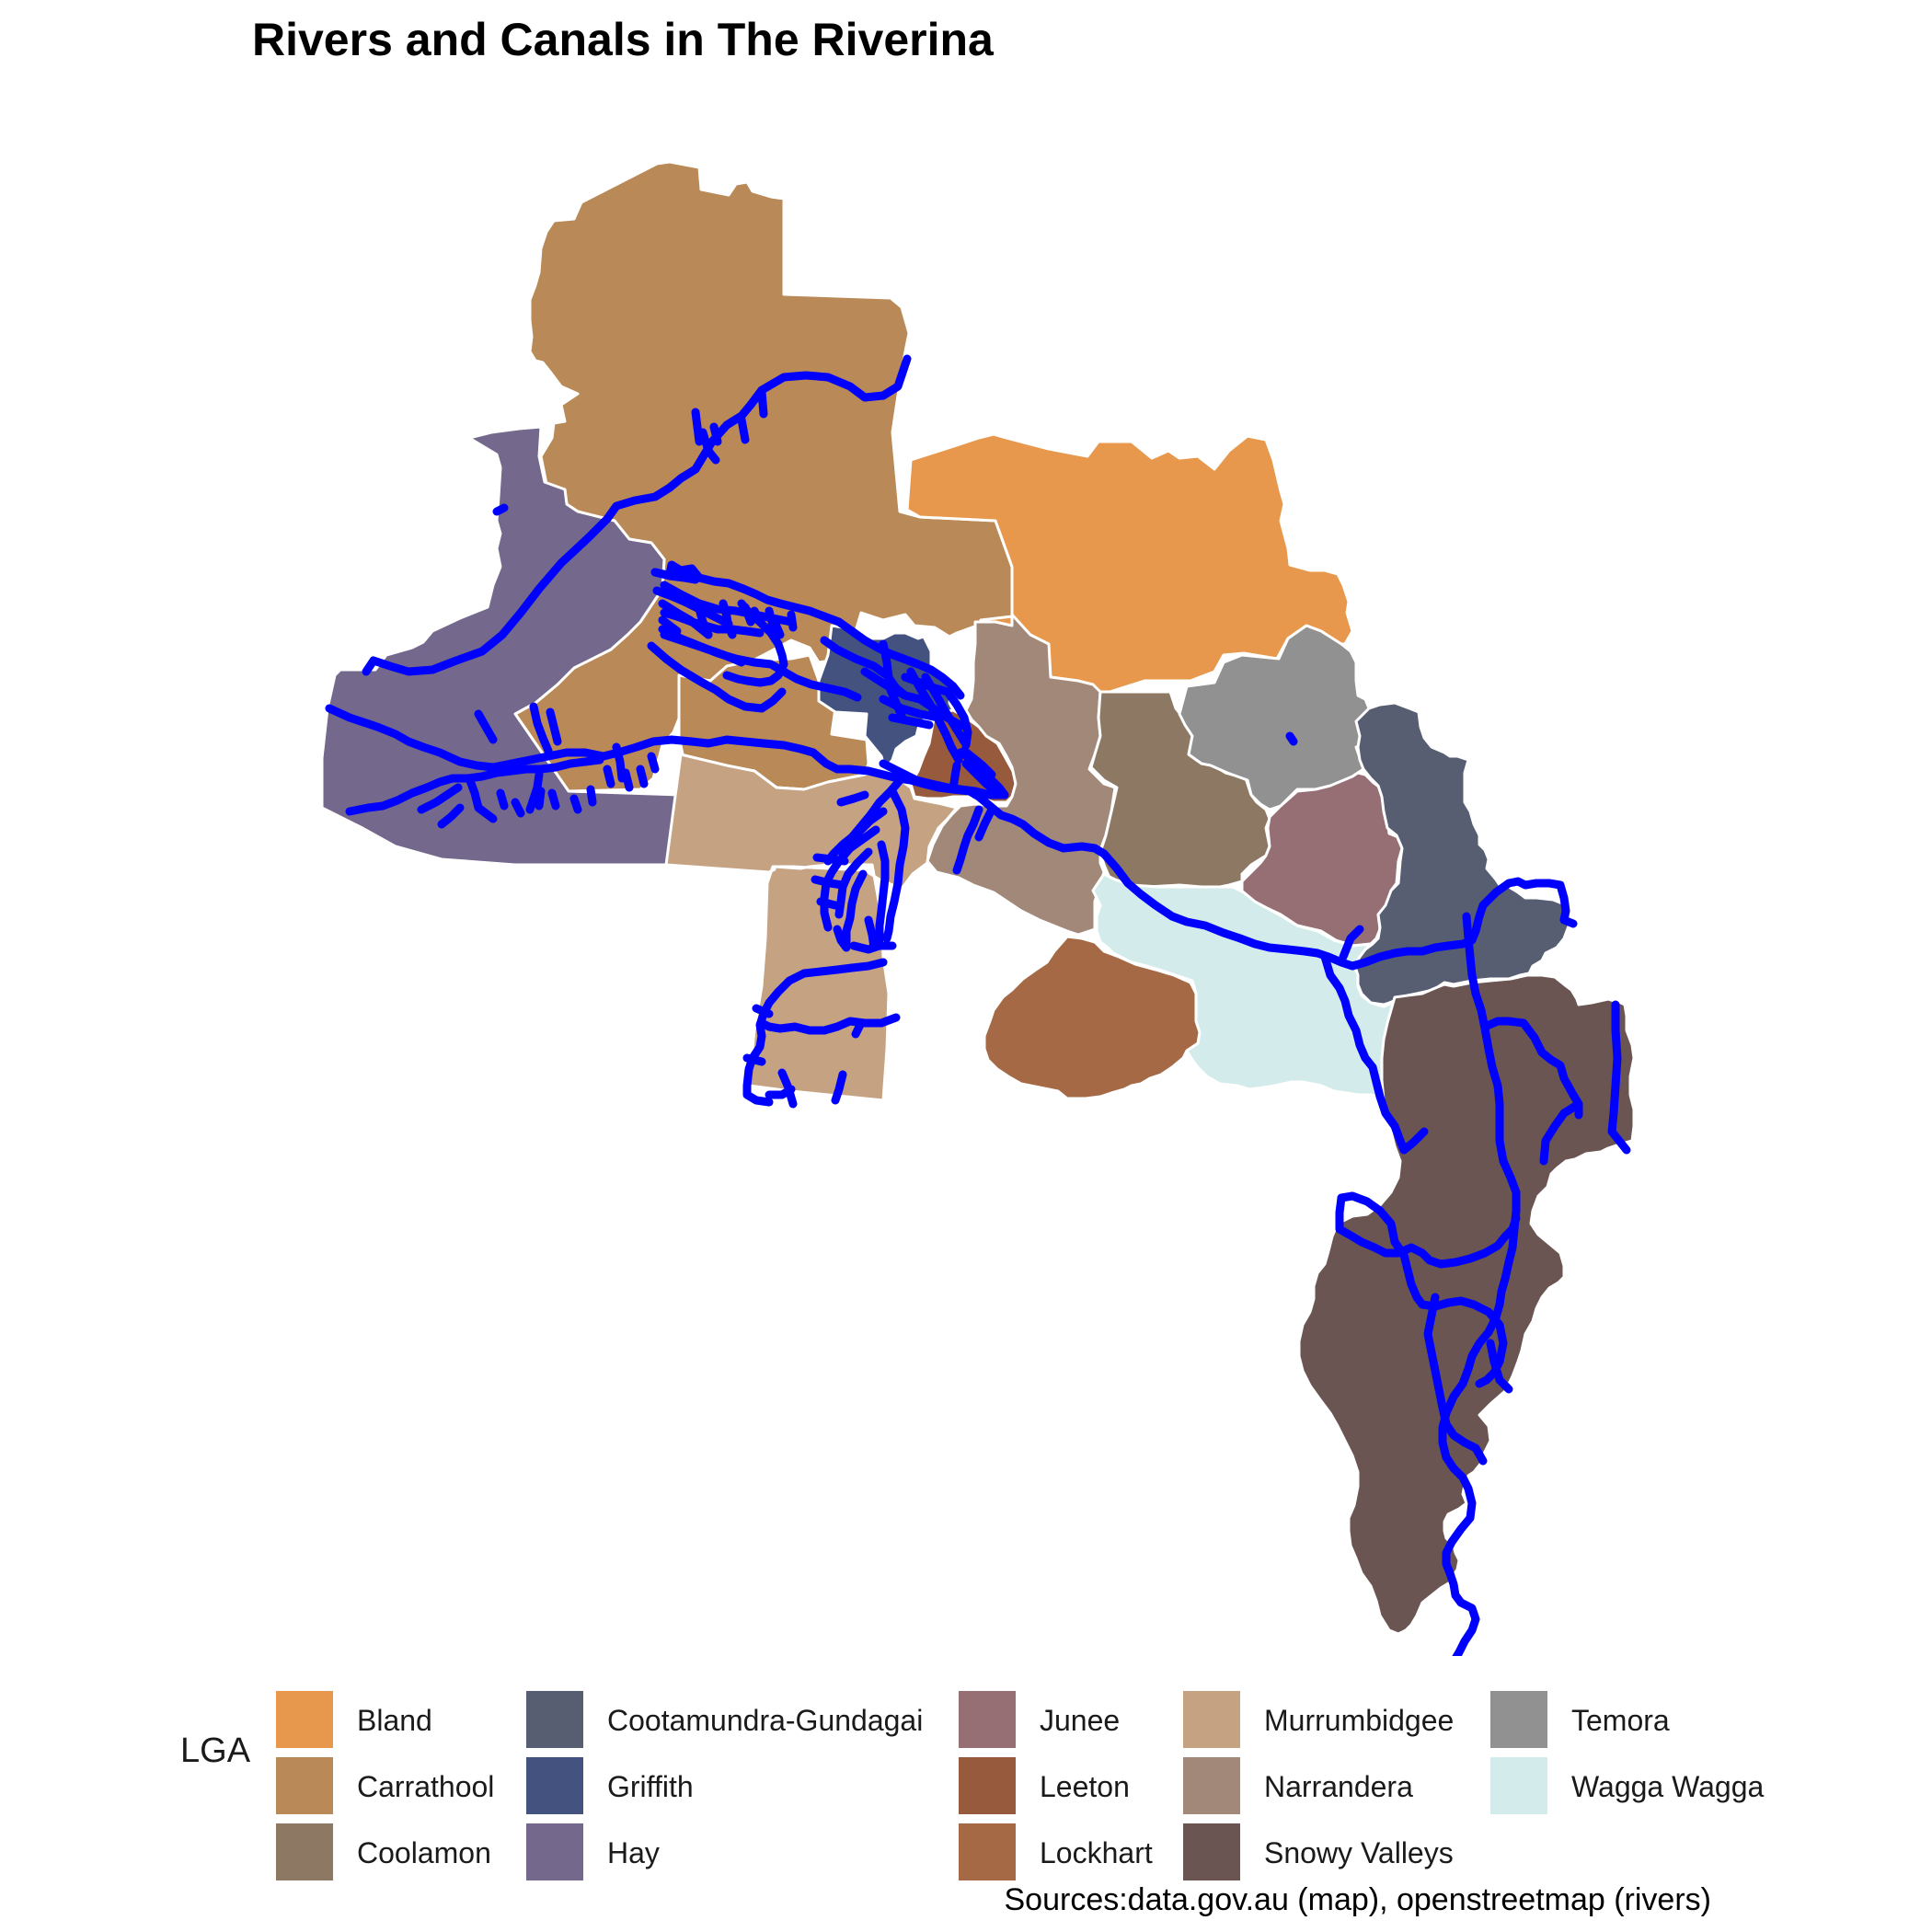 Image resolution: width=1932 pixels, height=1932 pixels. Describe the element at coordinates (765, 1720) in the screenshot. I see `legend-label: Cootamundra-Gundagai` at that location.